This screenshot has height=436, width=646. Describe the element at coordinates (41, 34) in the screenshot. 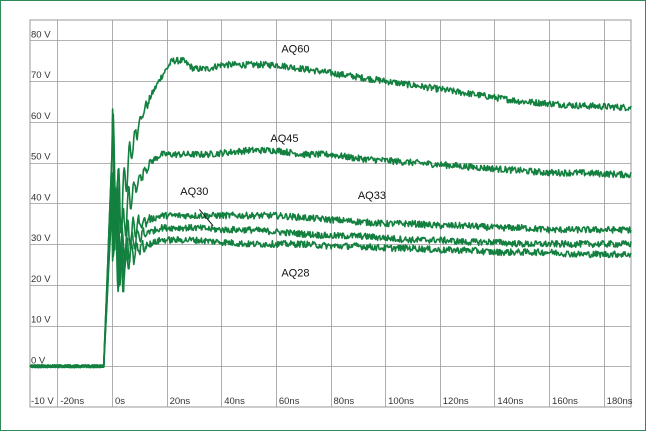

I see `y-tick-label: 80 V` at that location.